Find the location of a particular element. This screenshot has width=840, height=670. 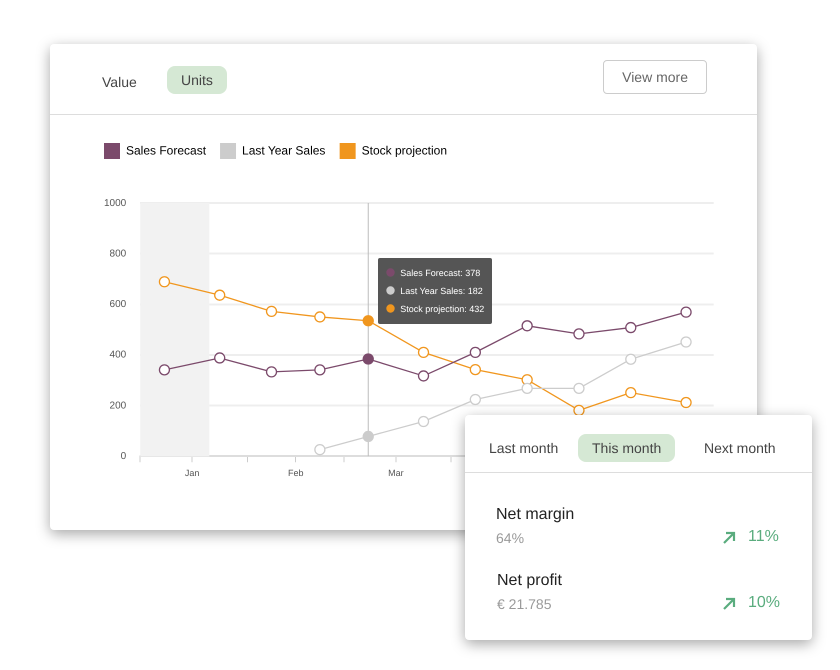

text: € 21.785 is located at coordinates (524, 604).